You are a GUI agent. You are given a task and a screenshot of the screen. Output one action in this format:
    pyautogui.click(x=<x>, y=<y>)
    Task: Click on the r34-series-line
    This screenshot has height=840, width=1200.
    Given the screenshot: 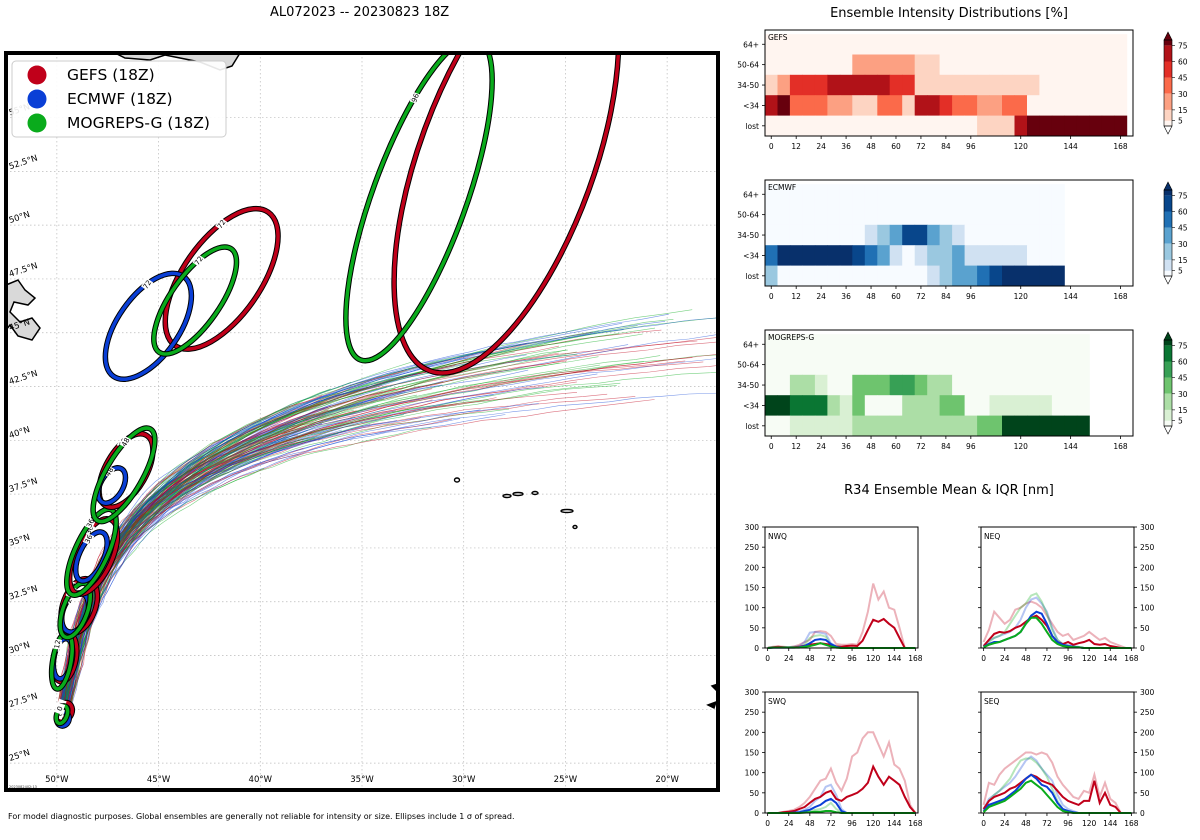 What is the action you would take?
    pyautogui.click(x=1057, y=782)
    